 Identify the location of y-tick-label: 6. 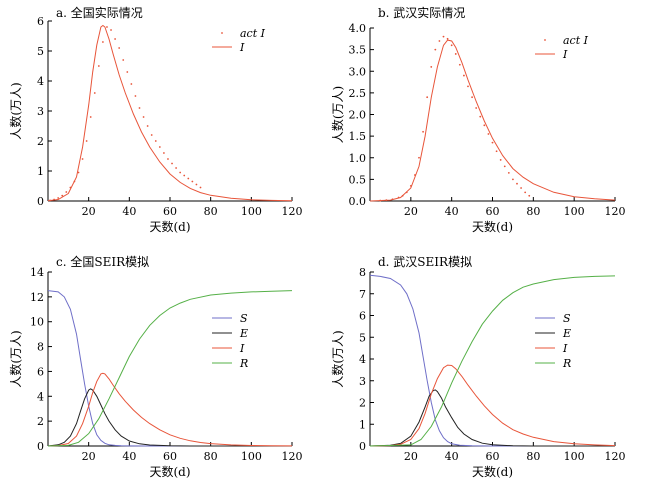
(40, 371).